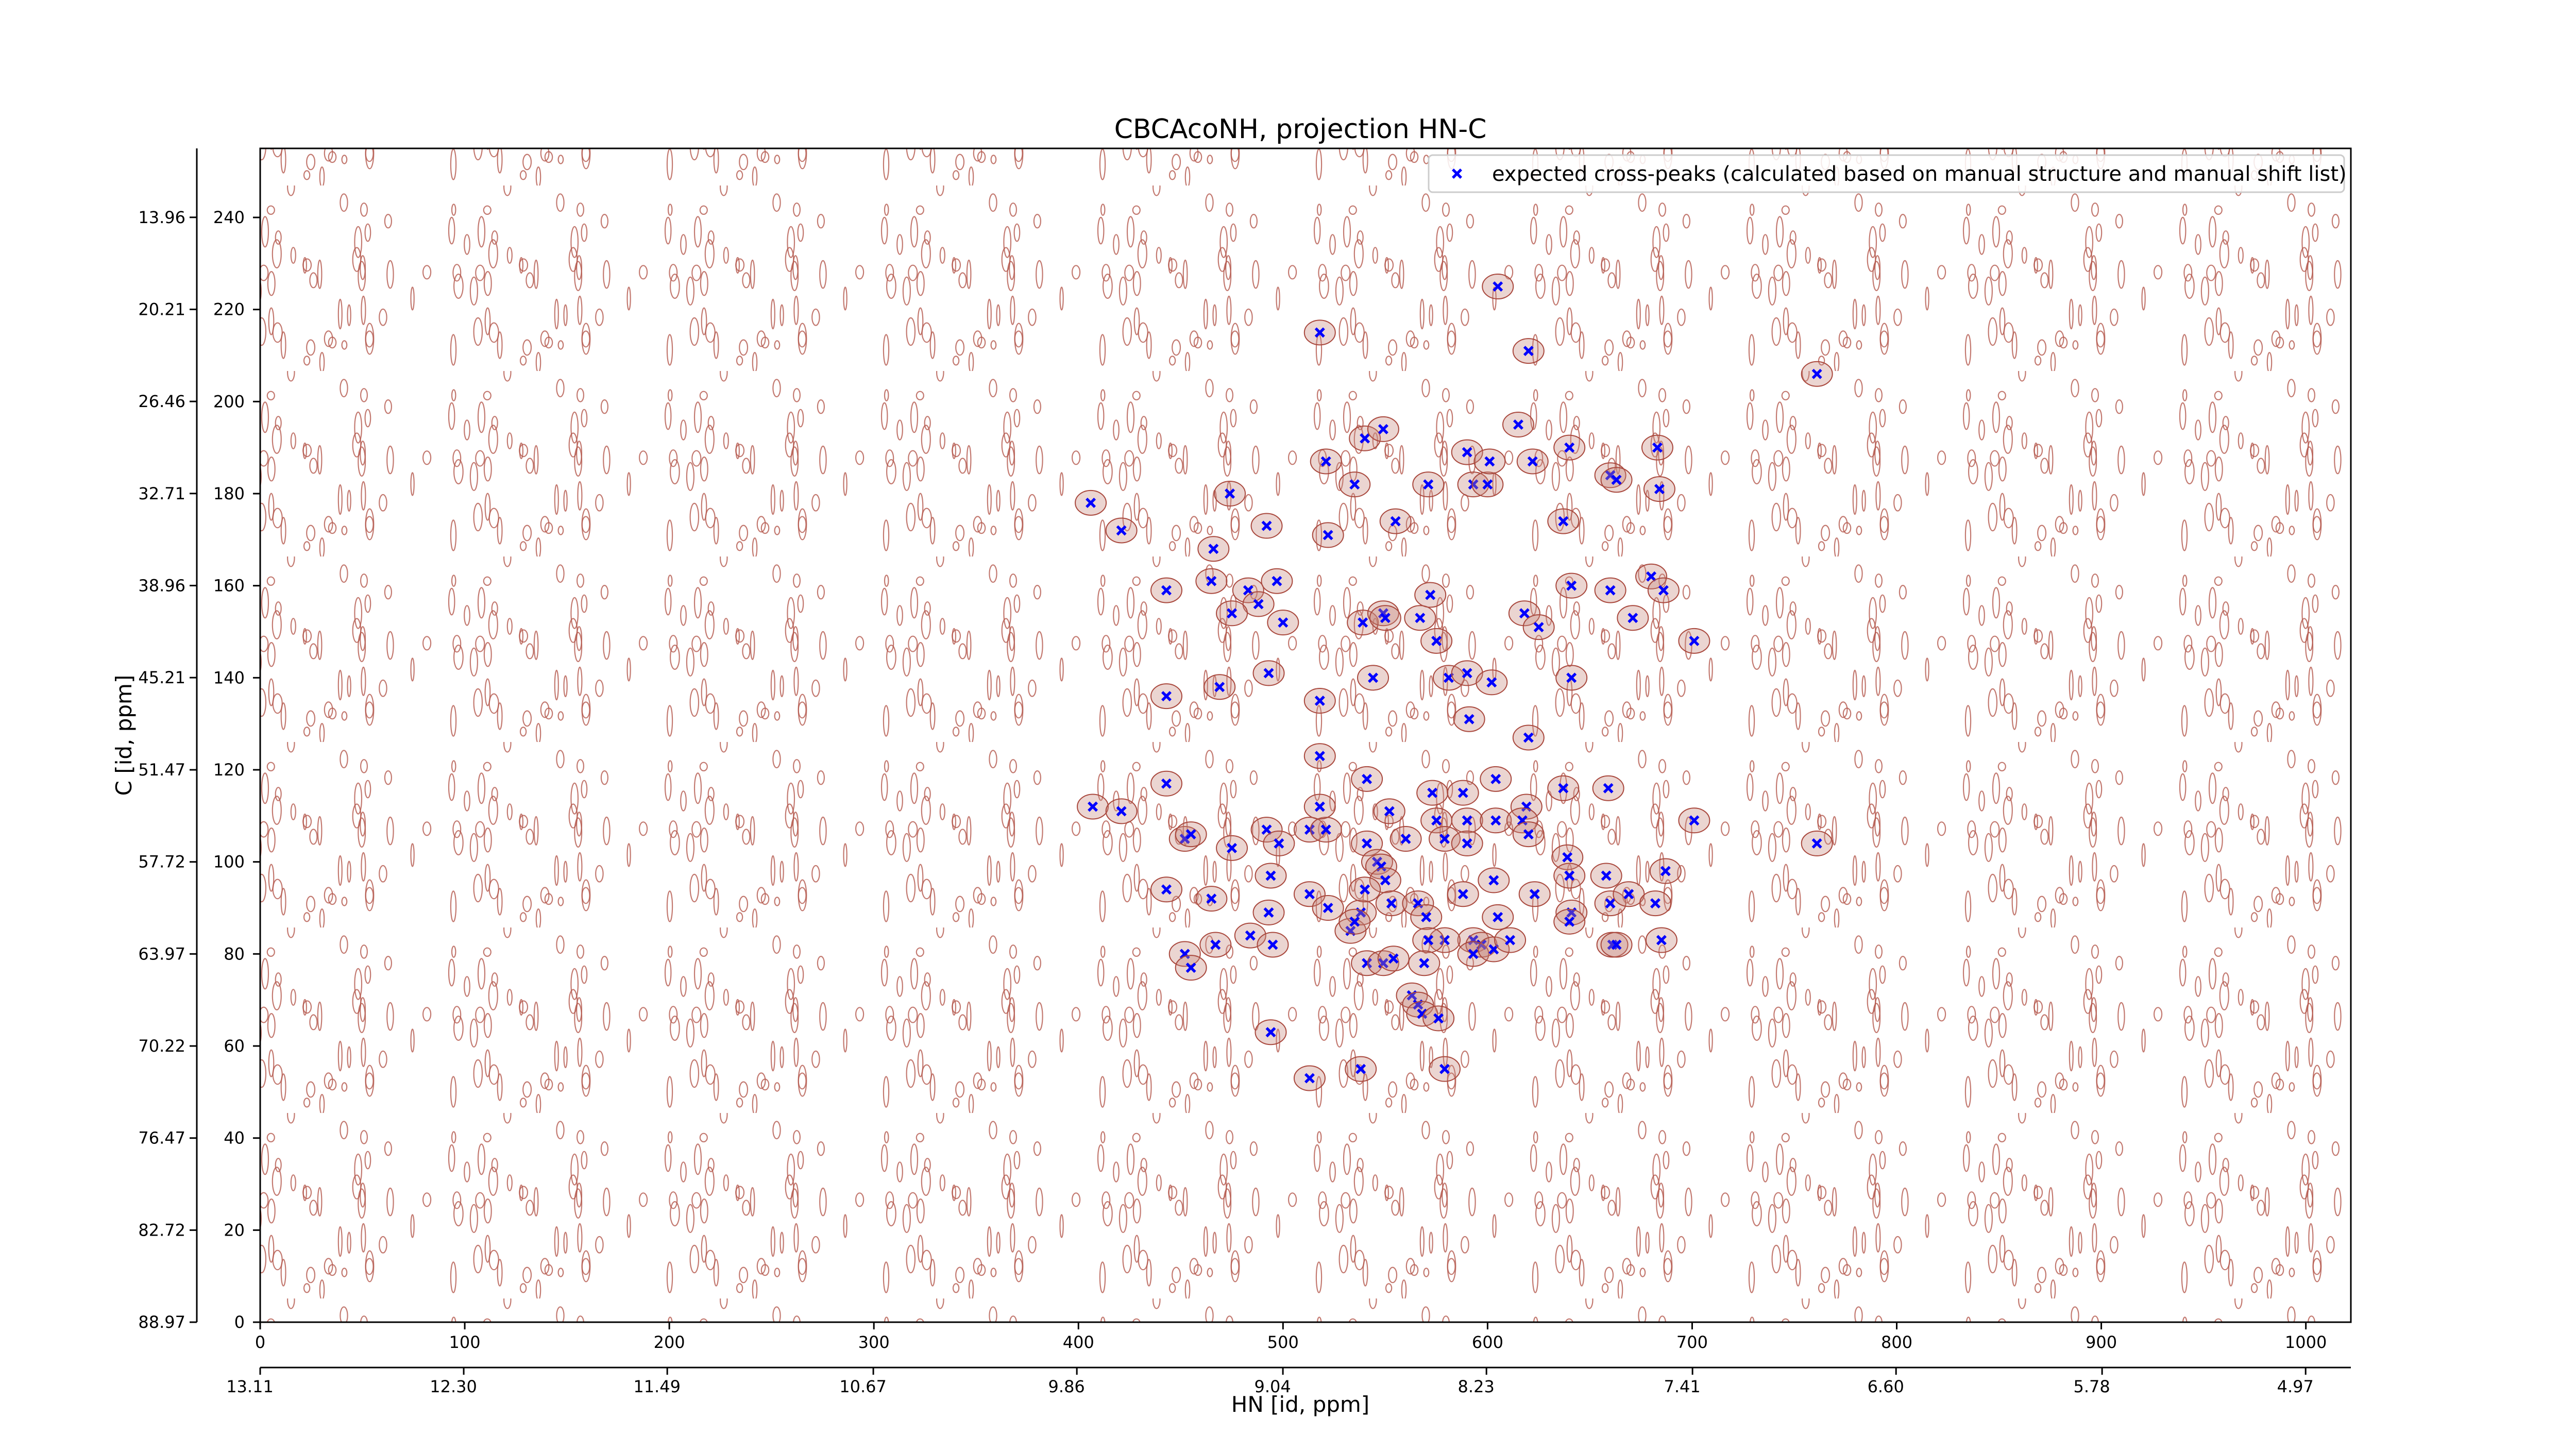  What do you see at coordinates (161, 493) in the screenshot?
I see `y2-tick-label: 32.71` at bounding box center [161, 493].